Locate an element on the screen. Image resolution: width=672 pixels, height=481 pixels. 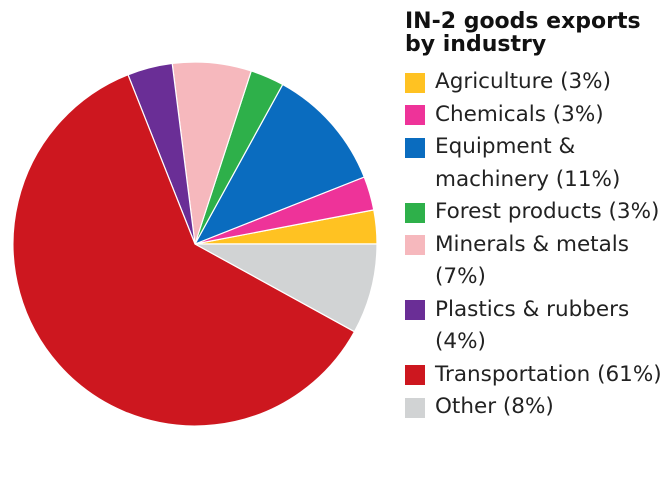
legend-item-1: Chemicals (3%) is located at coordinates (536, 115).